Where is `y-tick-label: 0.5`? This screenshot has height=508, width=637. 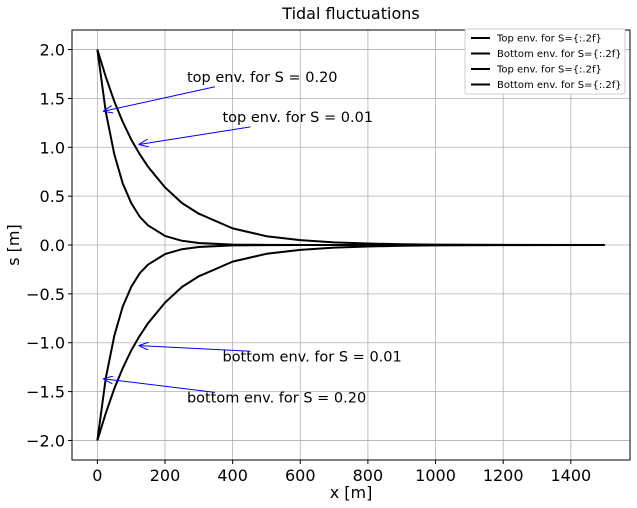
y-tick-label: 0.5 is located at coordinates (52, 196).